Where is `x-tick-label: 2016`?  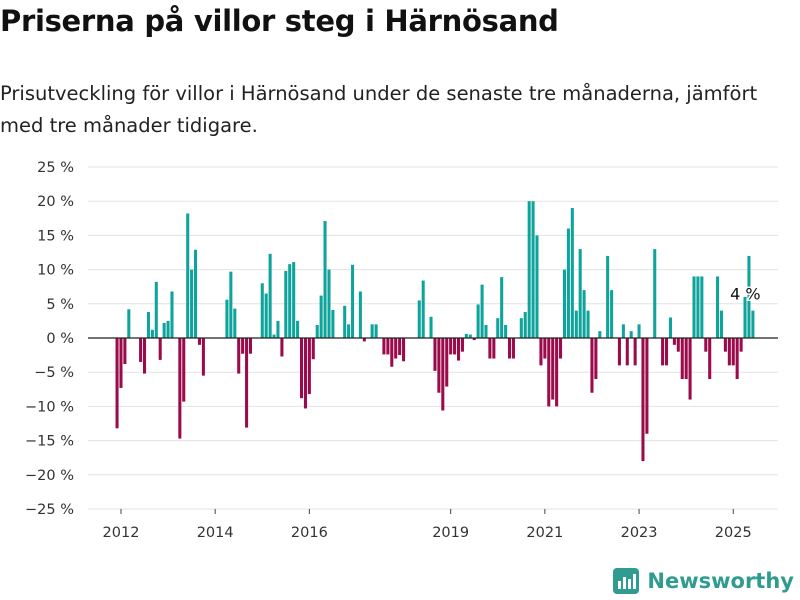 x-tick-label: 2016 is located at coordinates (309, 533).